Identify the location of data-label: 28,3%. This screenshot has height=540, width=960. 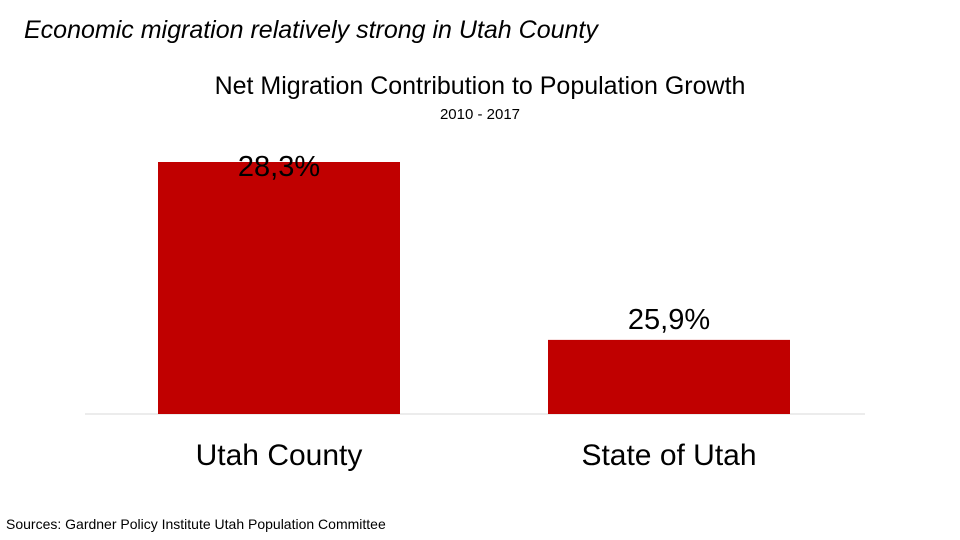
(279, 167).